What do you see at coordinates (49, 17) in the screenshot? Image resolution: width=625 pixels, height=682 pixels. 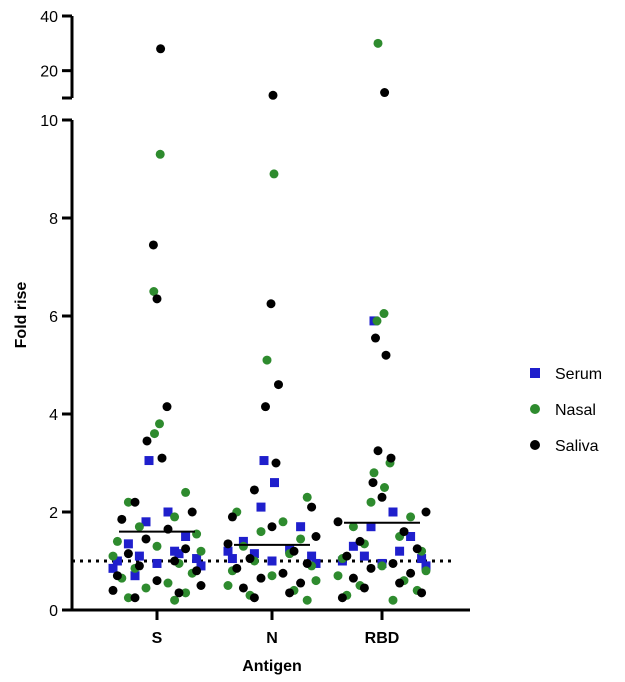 I see `y-tick-label: 40` at bounding box center [49, 17].